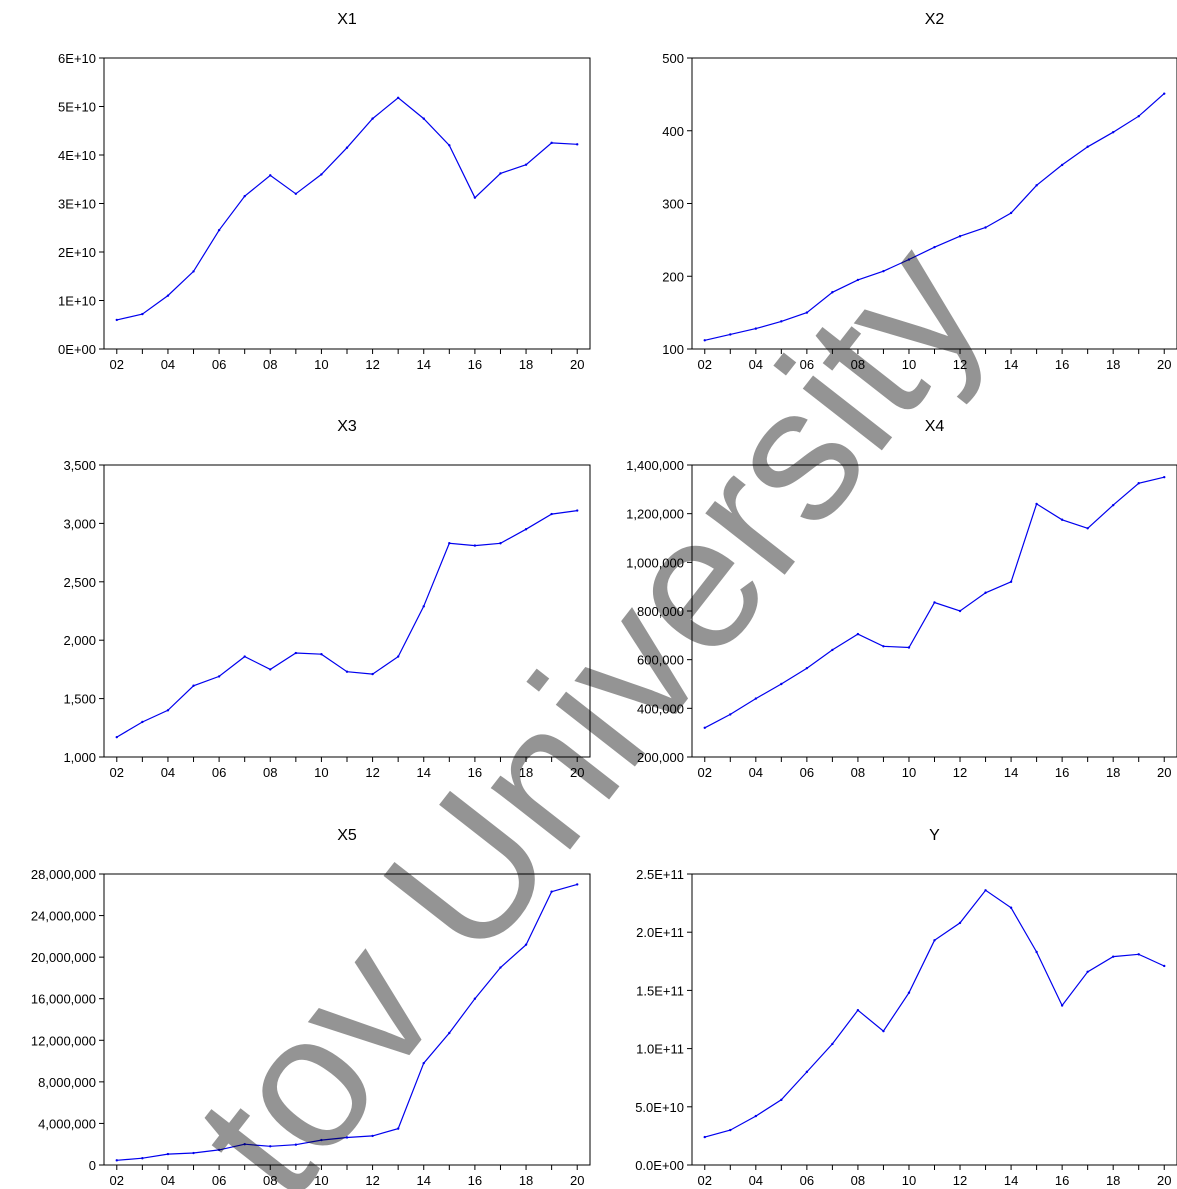 The image size is (1177, 1189). I want to click on y-tick-label: 1,000,000, so click(655, 562).